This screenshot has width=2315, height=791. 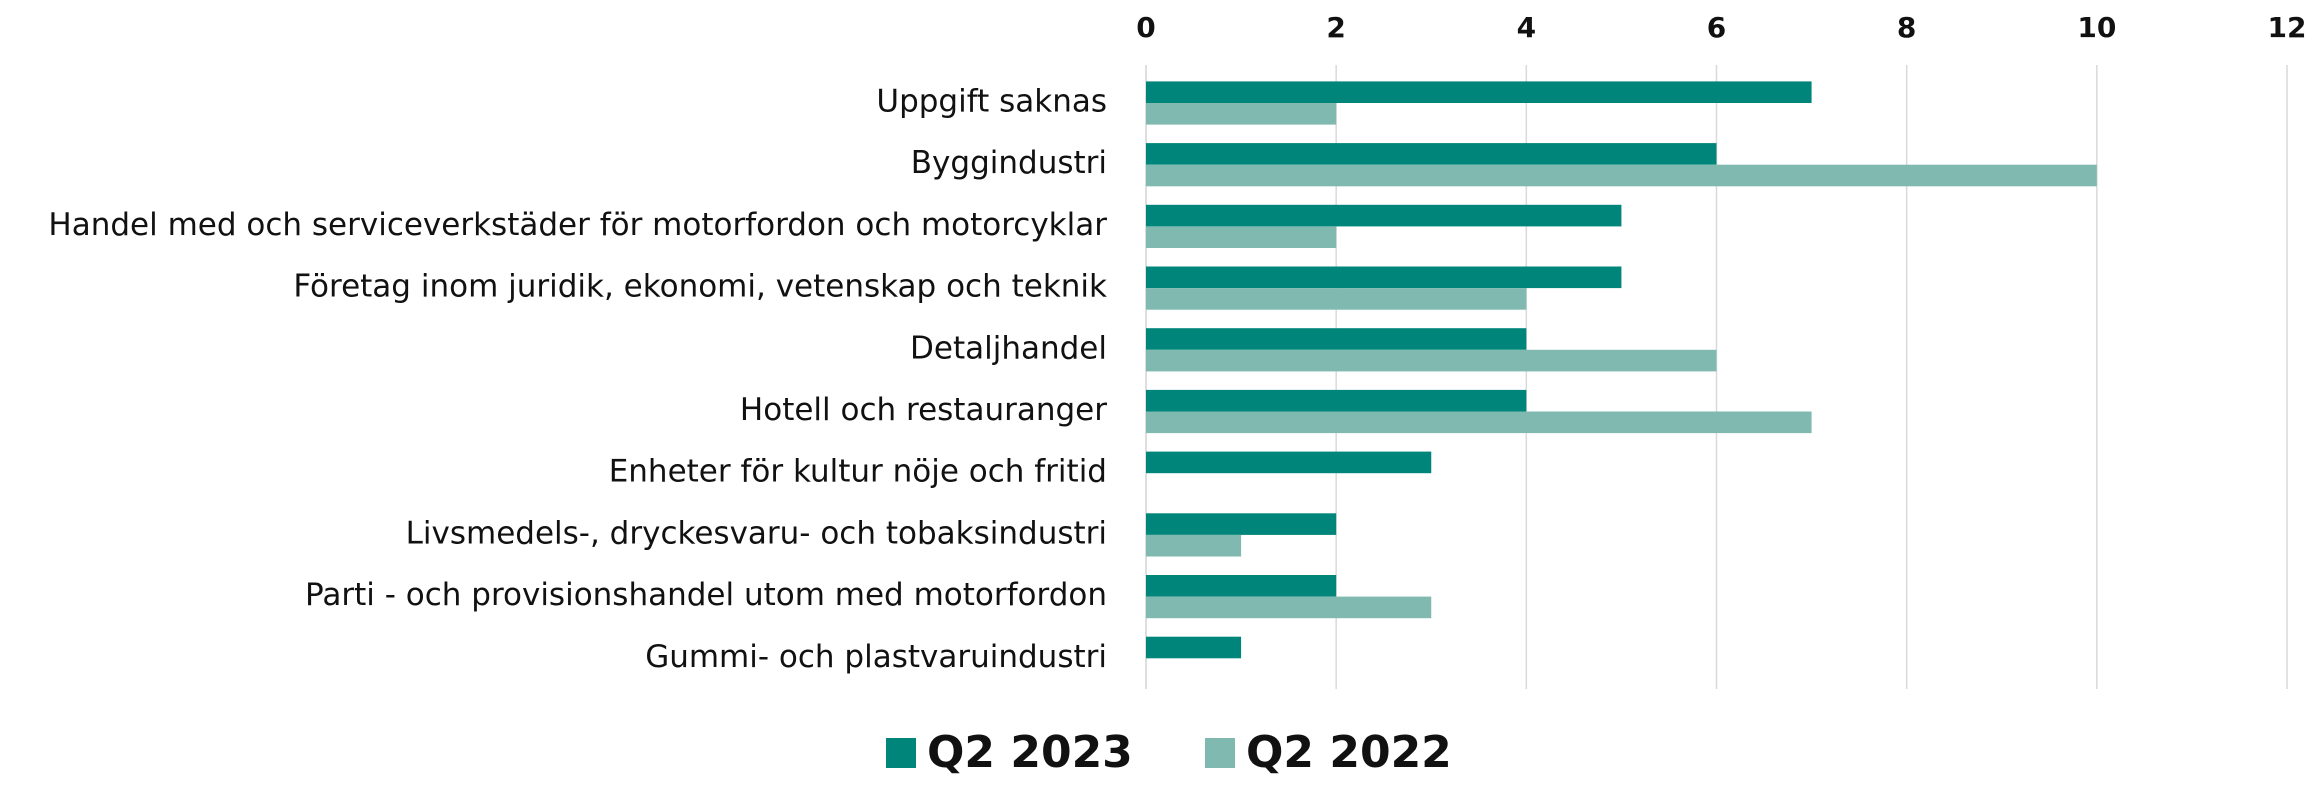 What do you see at coordinates (876, 657) in the screenshot?
I see `category-label: Gummi- och plastvaruindustri` at bounding box center [876, 657].